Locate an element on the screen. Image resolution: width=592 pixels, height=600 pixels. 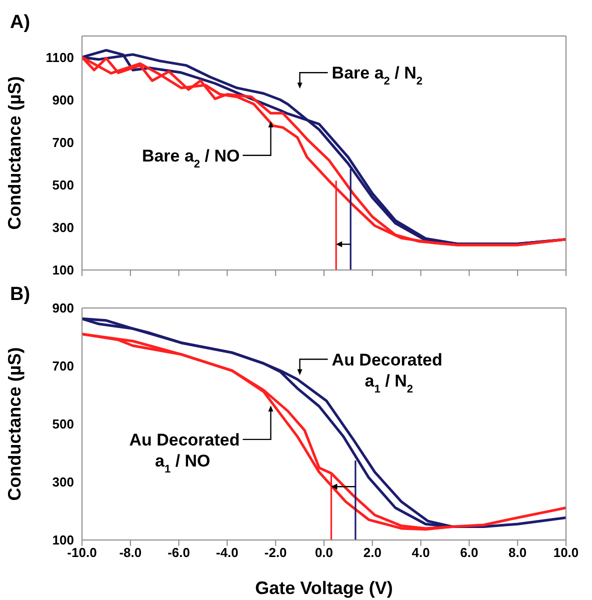
x-tick-label: 8.0 is located at coordinates (517, 552).